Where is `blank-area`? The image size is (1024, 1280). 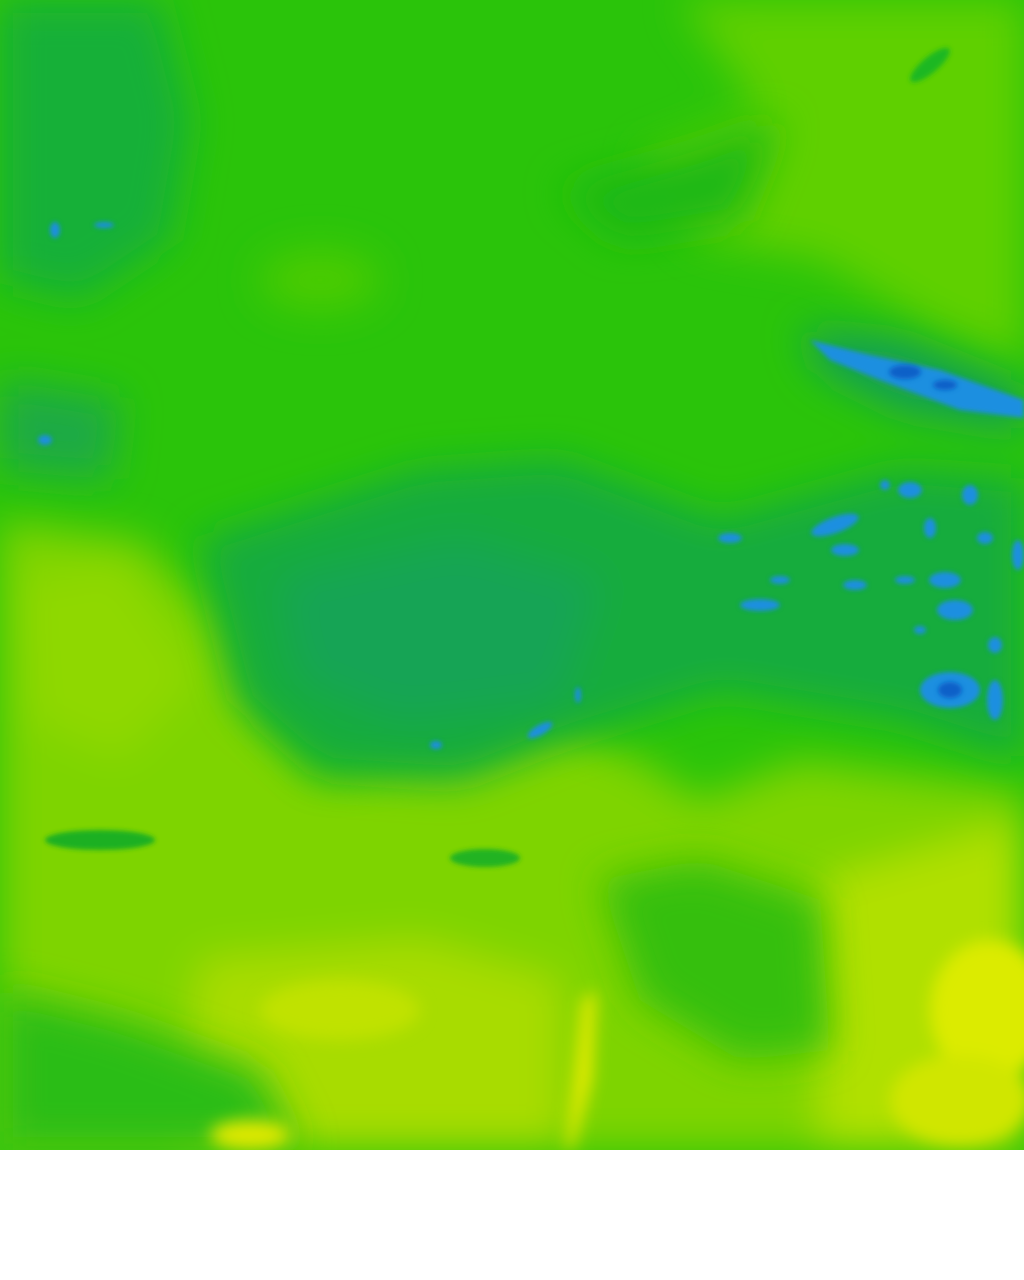
blank-area is located at coordinates (512, 1215).